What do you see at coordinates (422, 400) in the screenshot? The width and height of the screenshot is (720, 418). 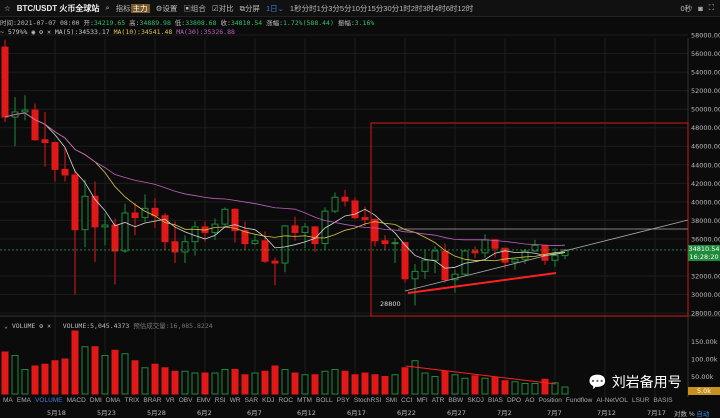 I see `indicator-tab: MFI` at bounding box center [422, 400].